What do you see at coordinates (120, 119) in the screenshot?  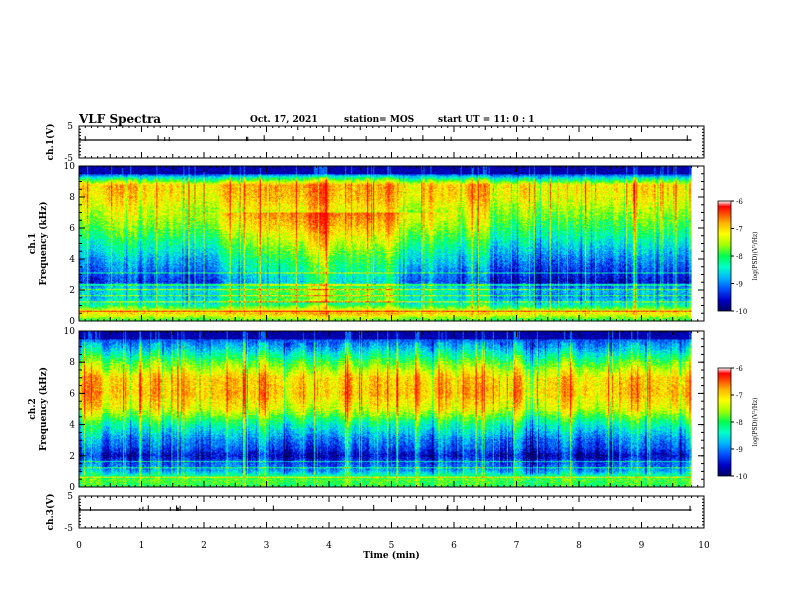 I see `chart-title: VLF Spectra` at bounding box center [120, 119].